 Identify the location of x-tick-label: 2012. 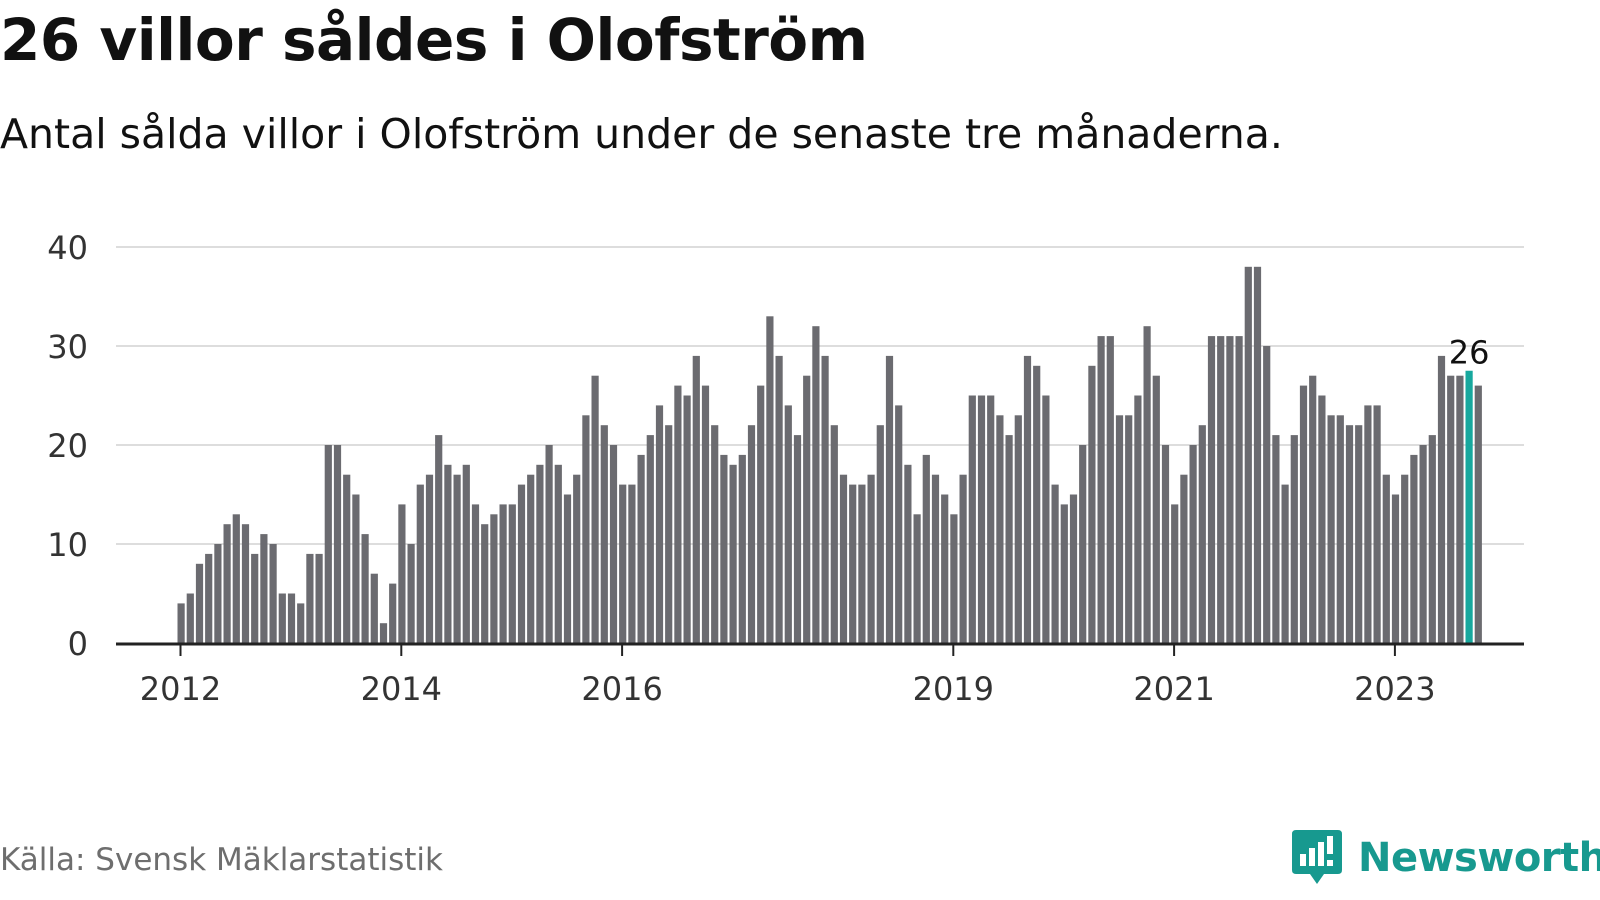
(180, 689).